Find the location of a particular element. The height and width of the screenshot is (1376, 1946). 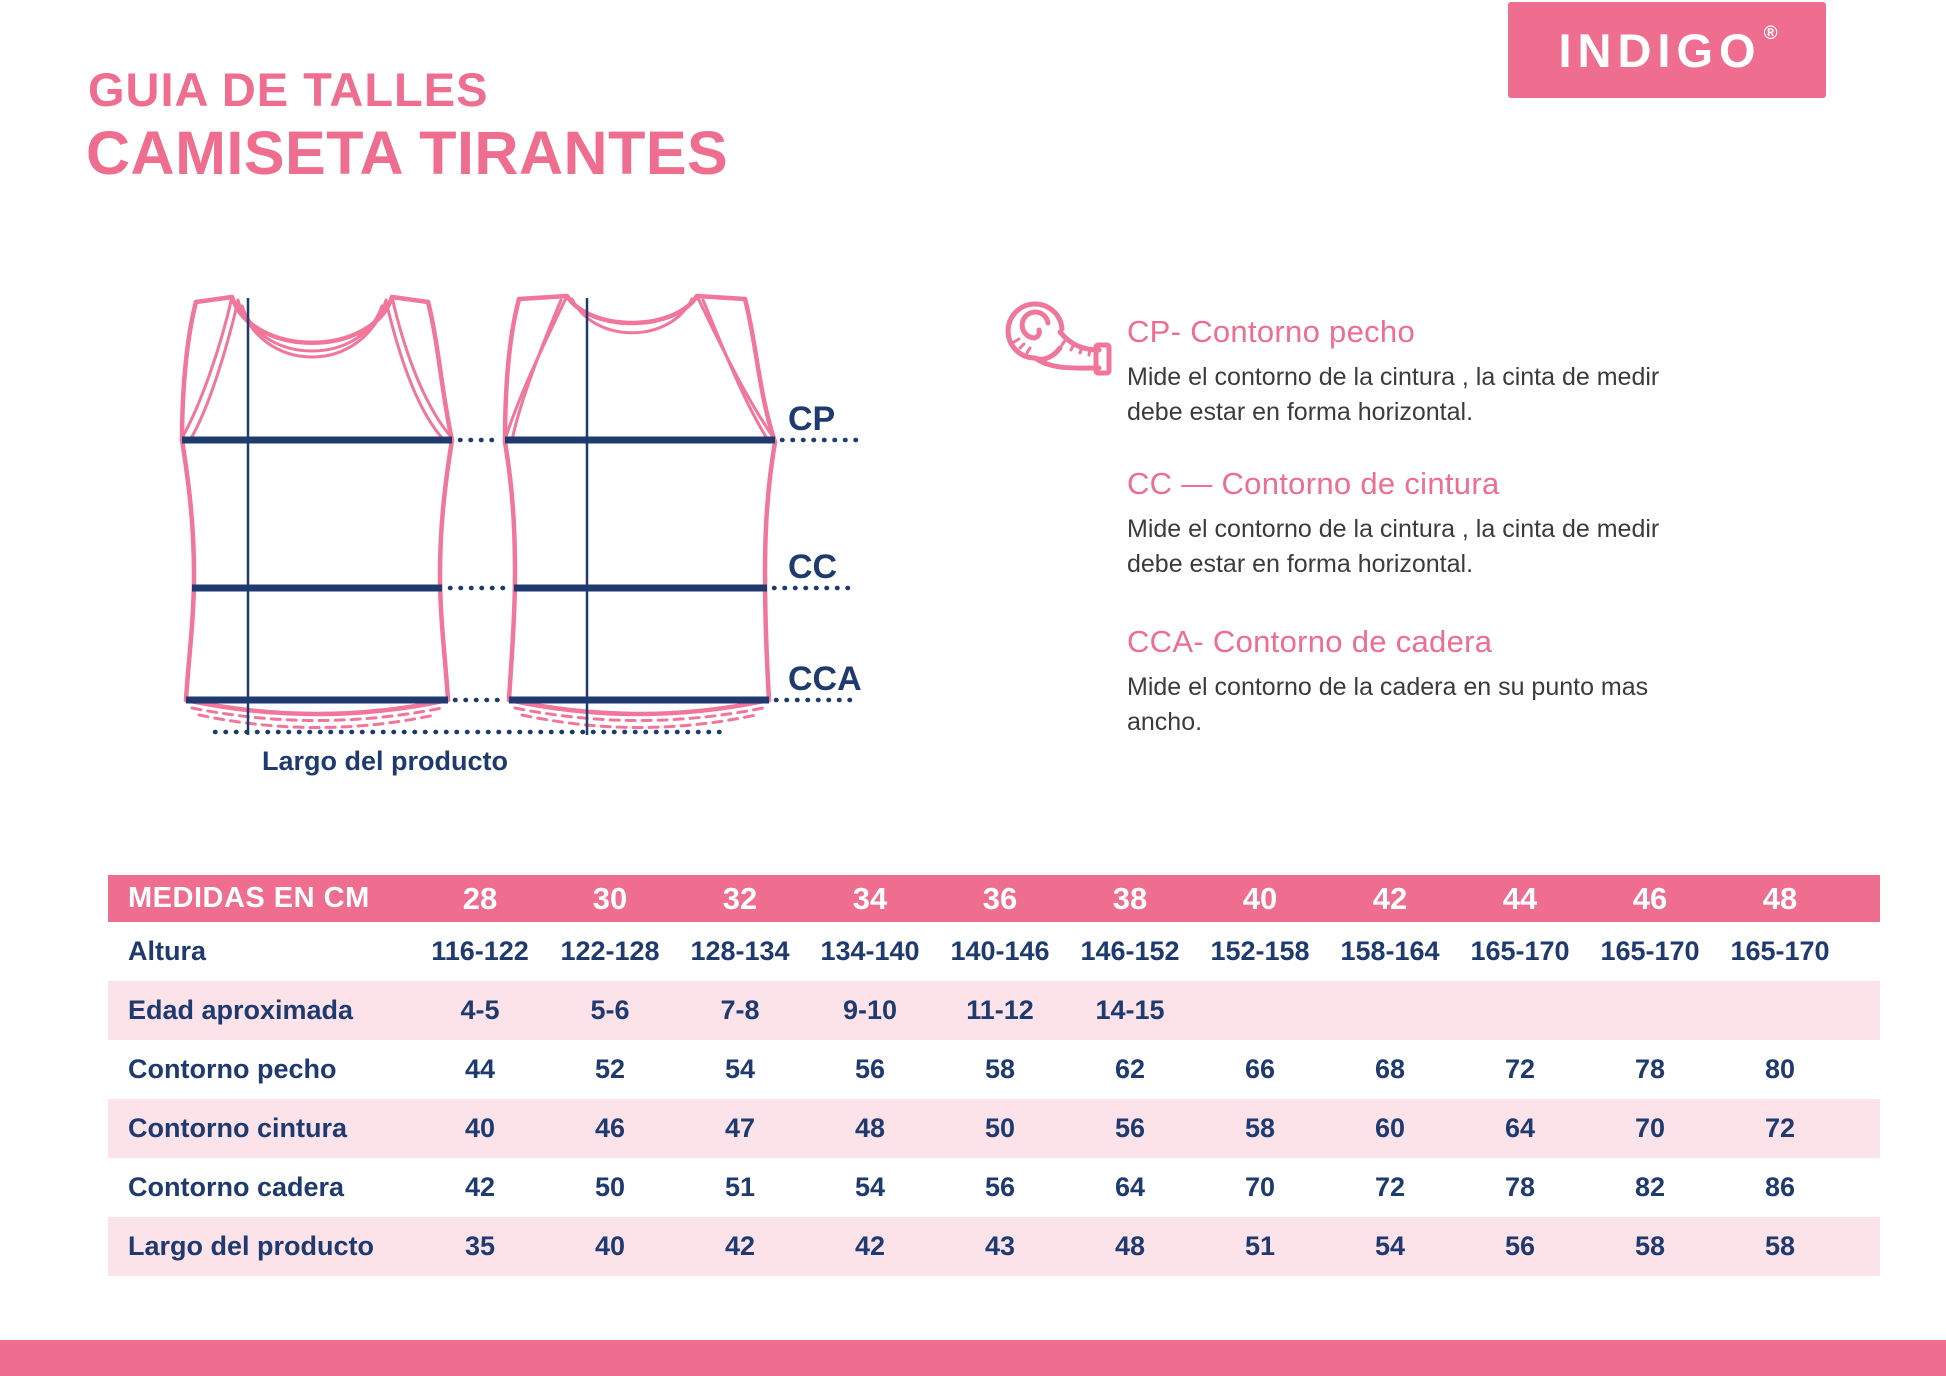

tank-top-back-illustration is located at coordinates (640, 511).